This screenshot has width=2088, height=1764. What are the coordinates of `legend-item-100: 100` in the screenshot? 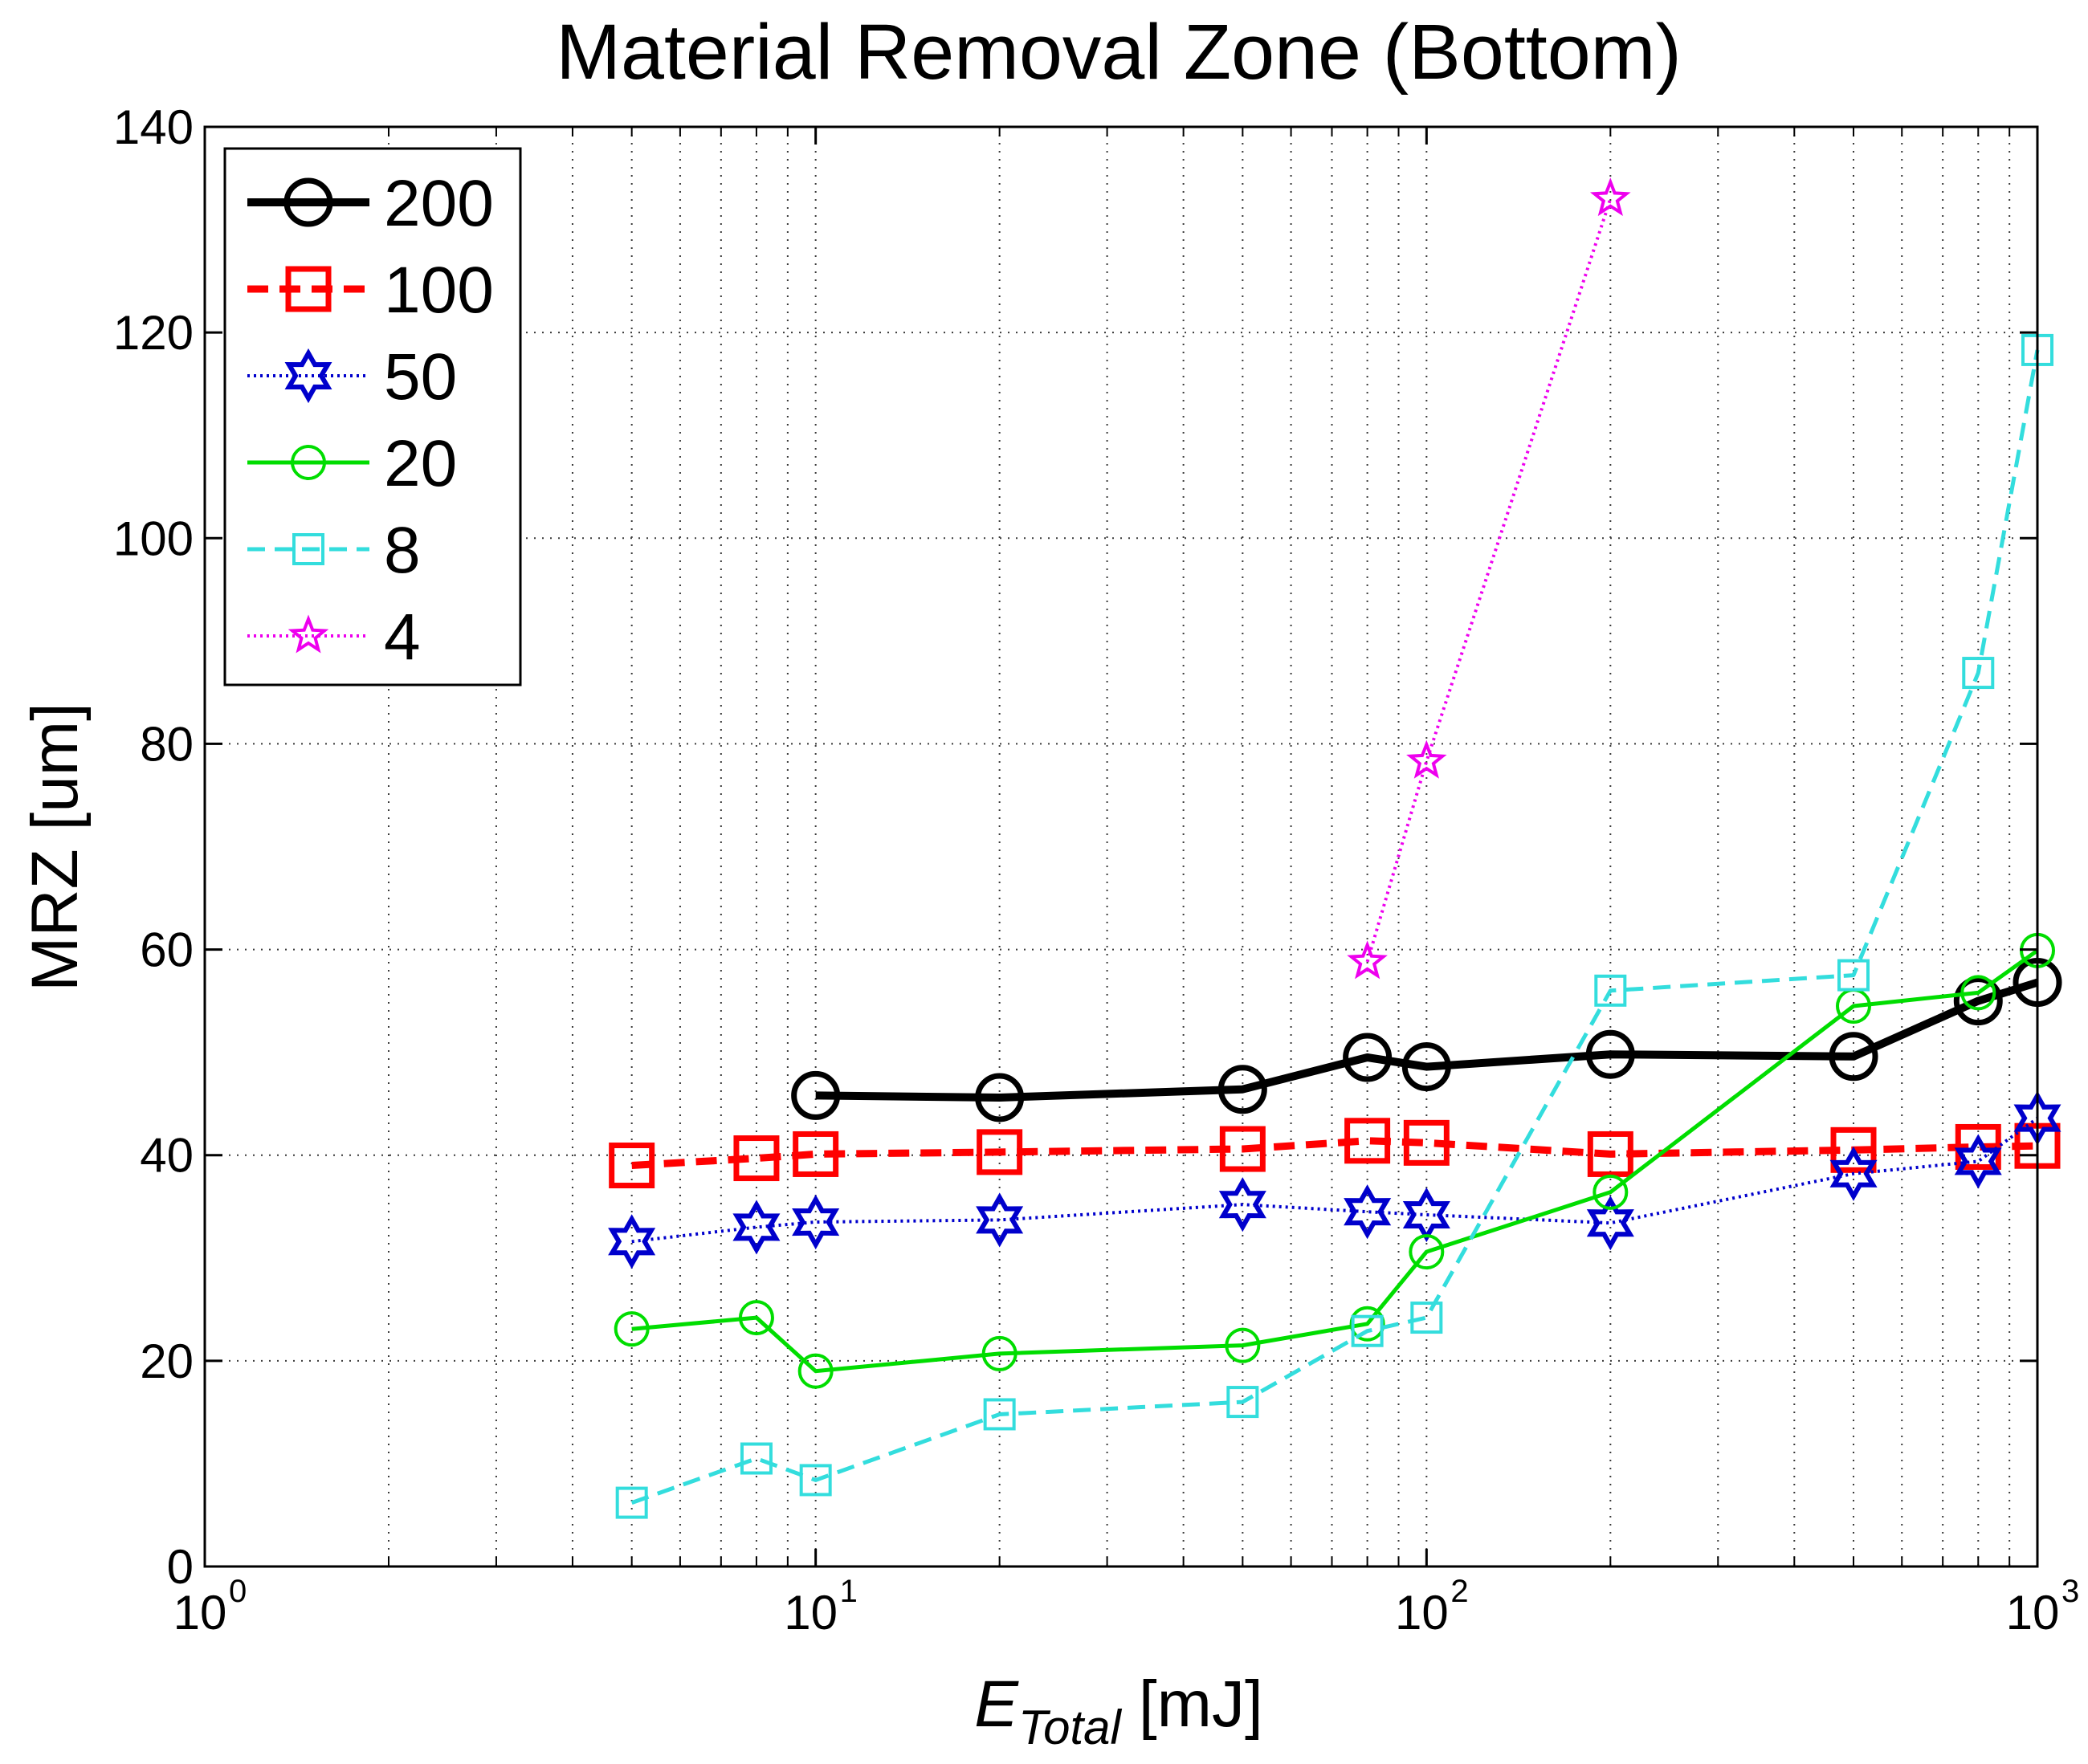 It's located at (370, 290).